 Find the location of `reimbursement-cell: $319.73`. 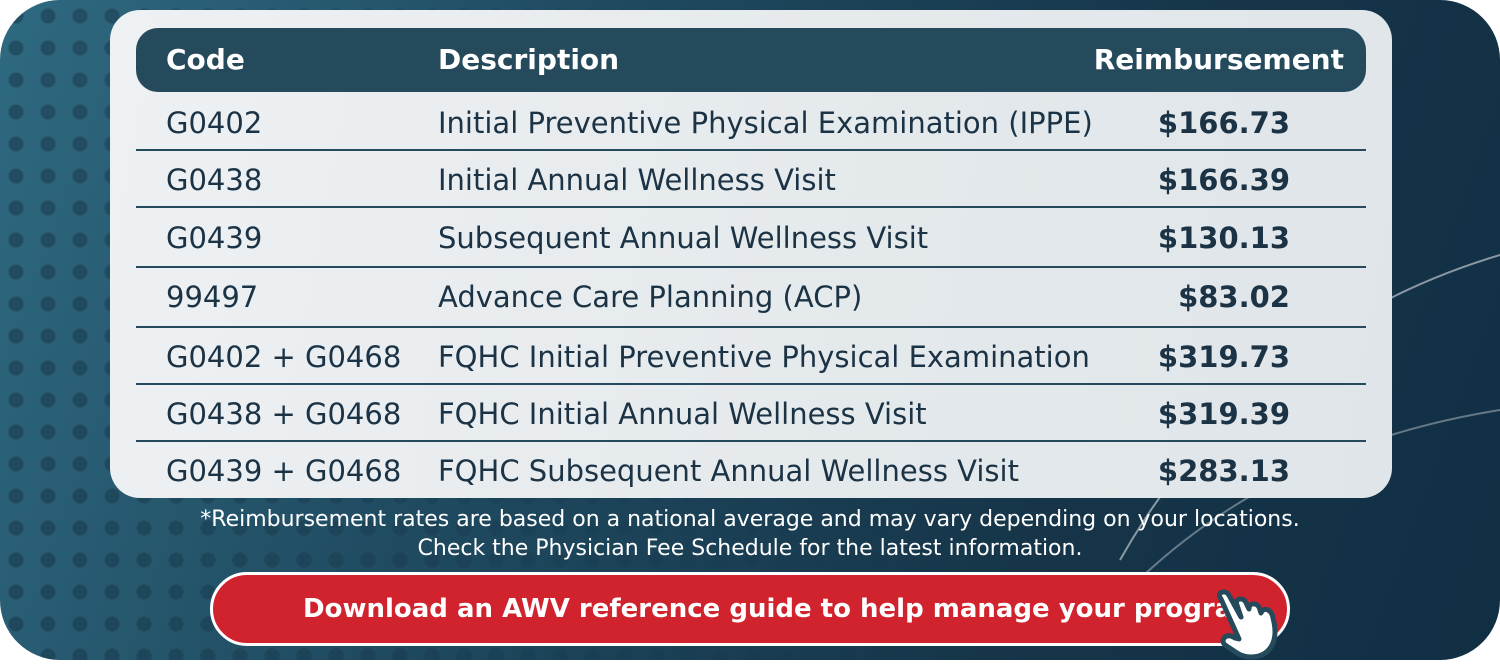

reimbursement-cell: $319.73 is located at coordinates (1223, 357).